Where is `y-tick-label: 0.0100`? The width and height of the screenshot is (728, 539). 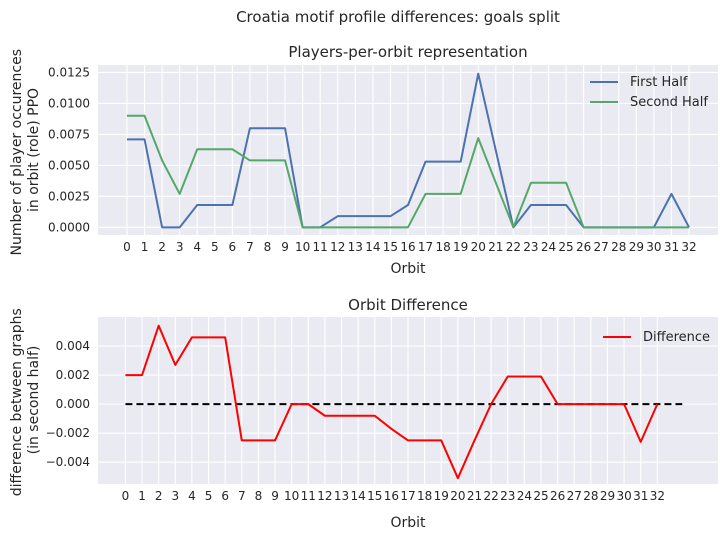 y-tick-label: 0.0100 is located at coordinates (69, 103).